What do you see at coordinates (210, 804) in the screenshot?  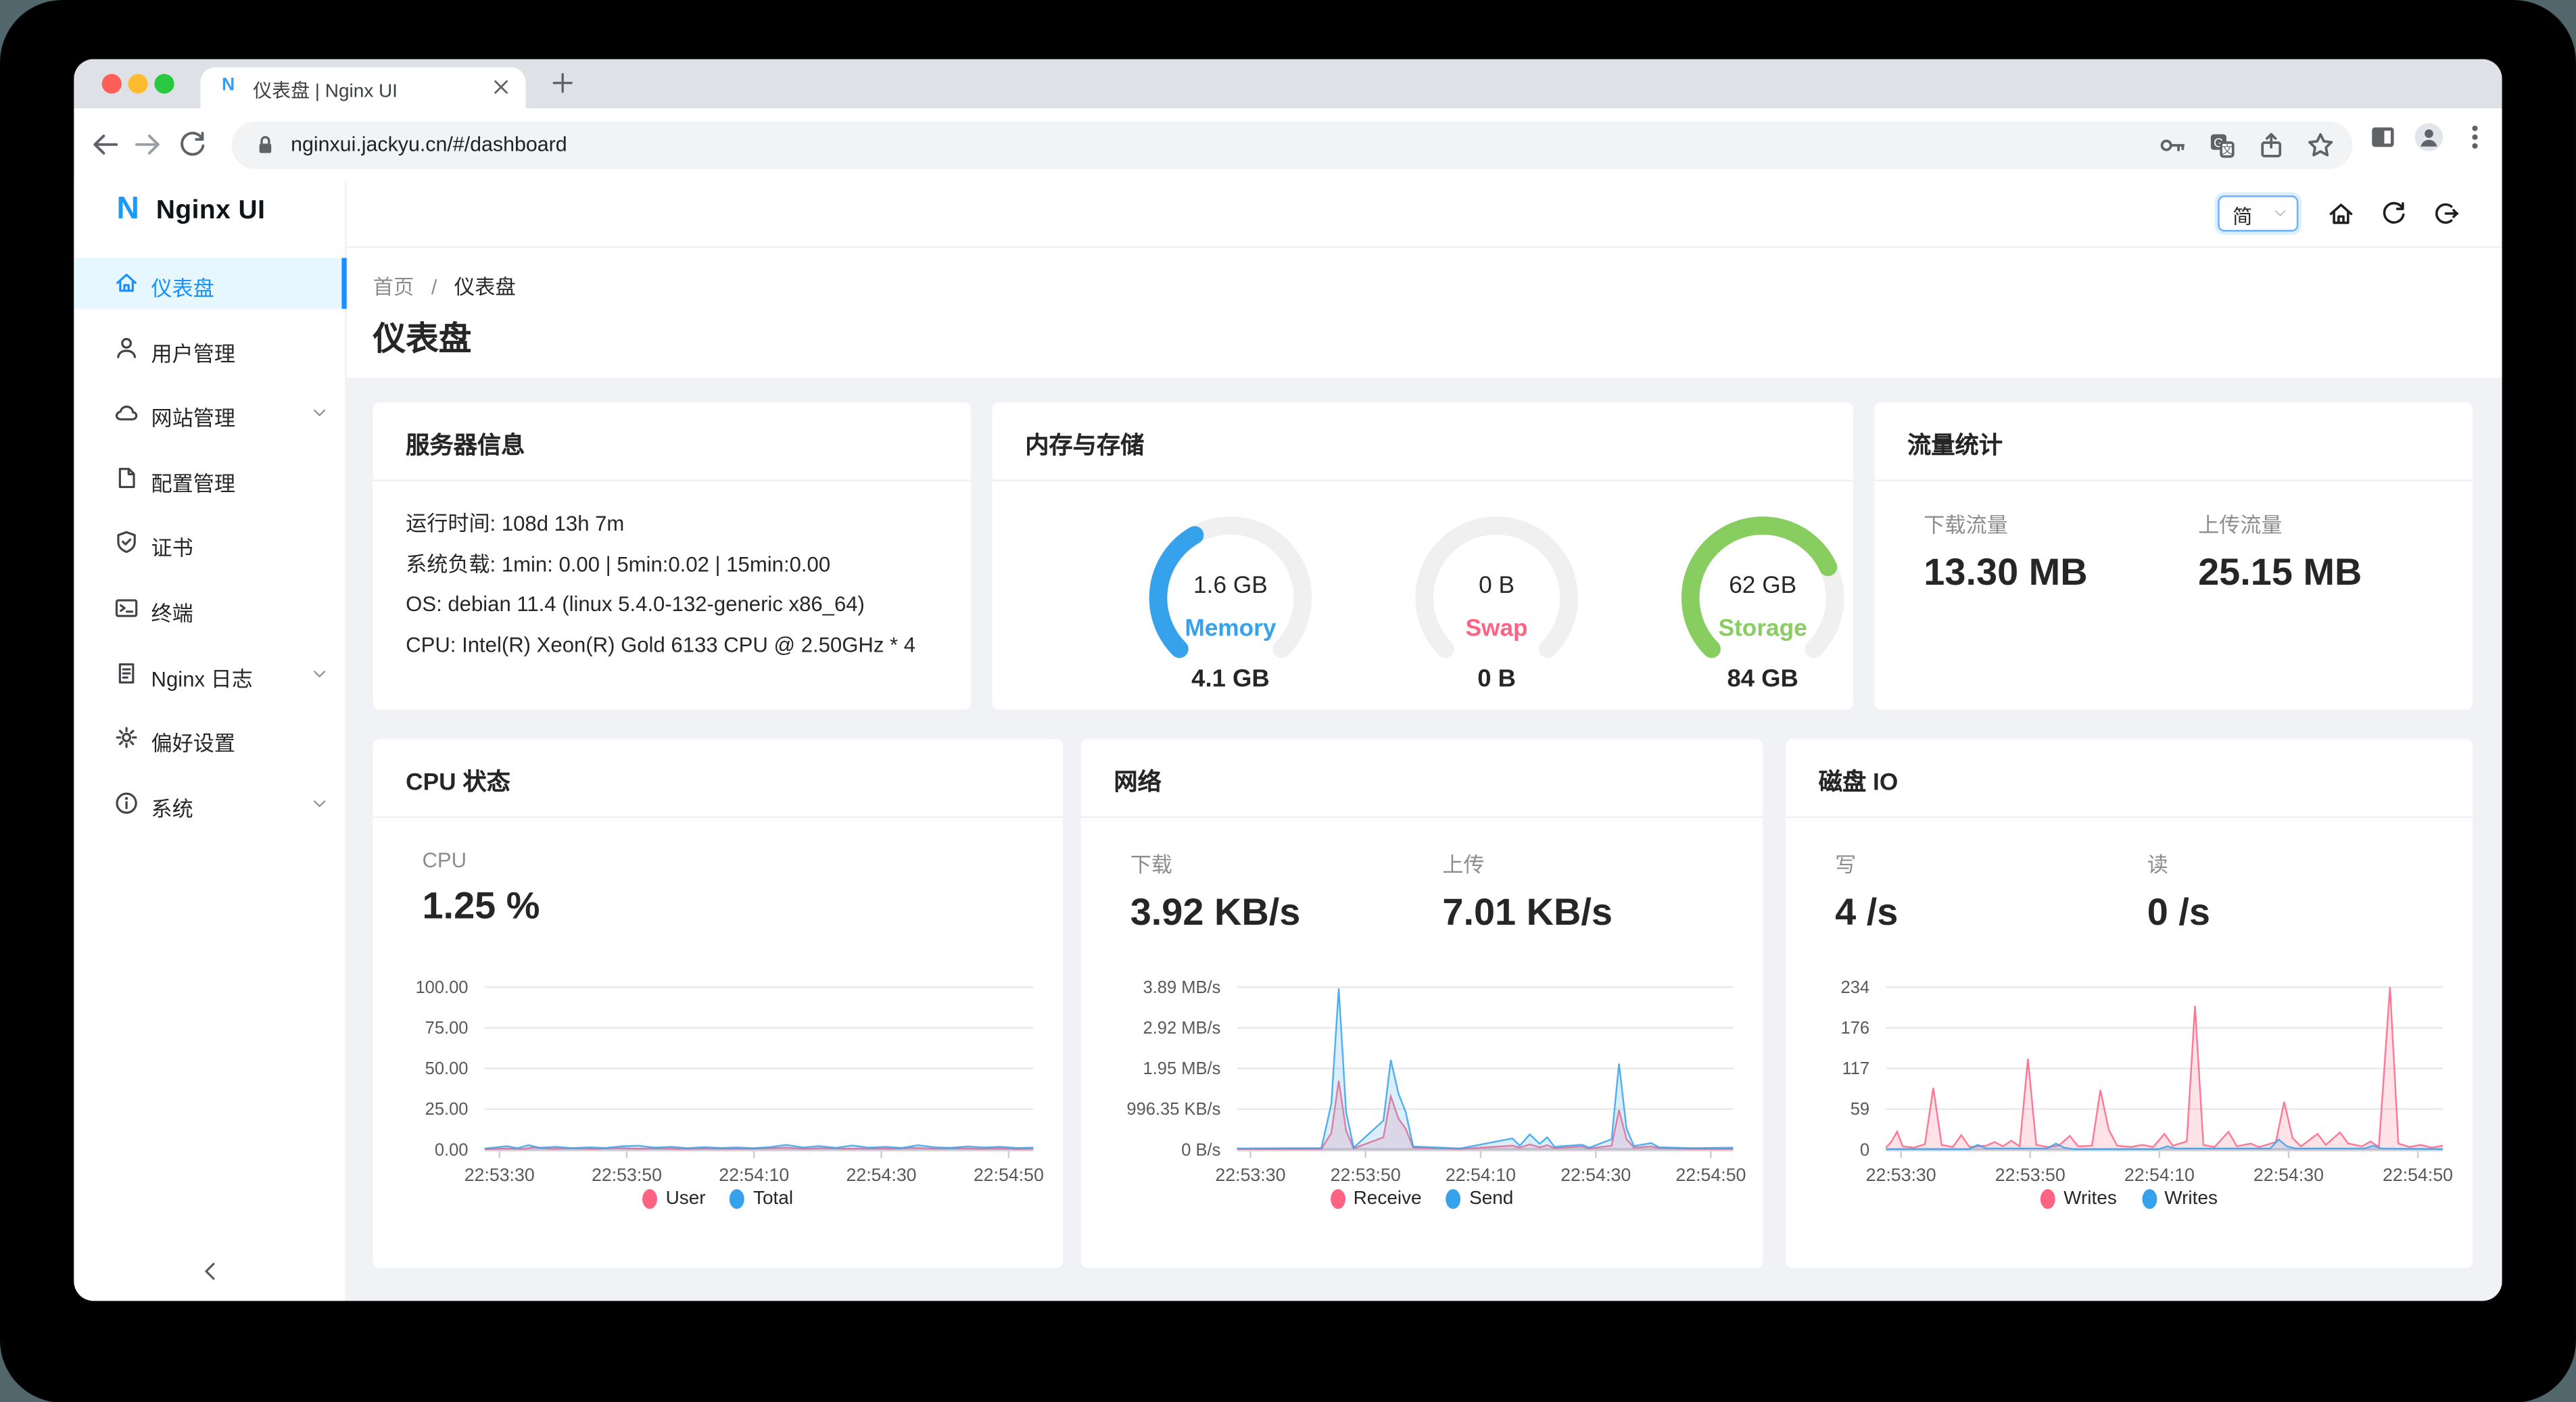 I see `sidebar-item-info: 系统` at bounding box center [210, 804].